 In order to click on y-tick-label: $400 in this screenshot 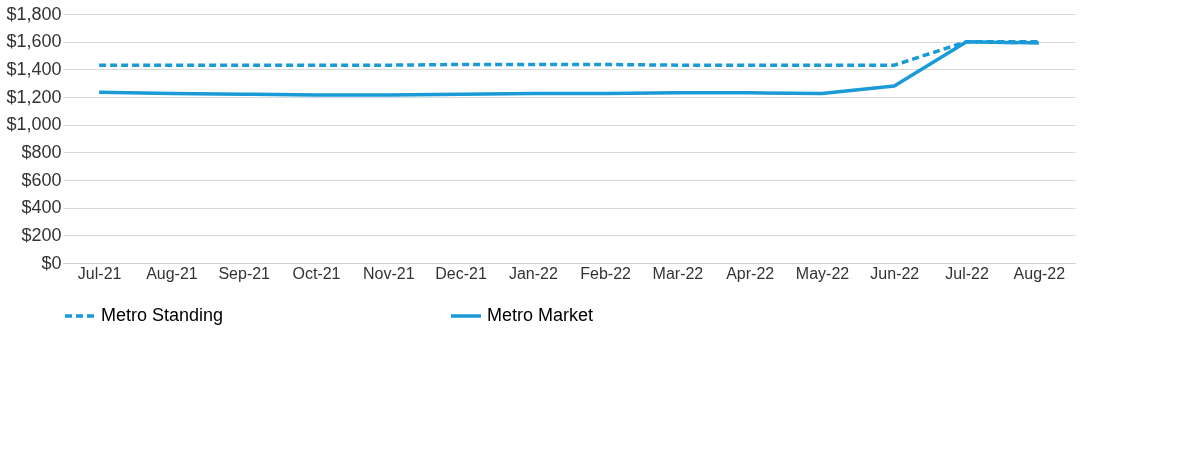, I will do `click(41, 207)`.